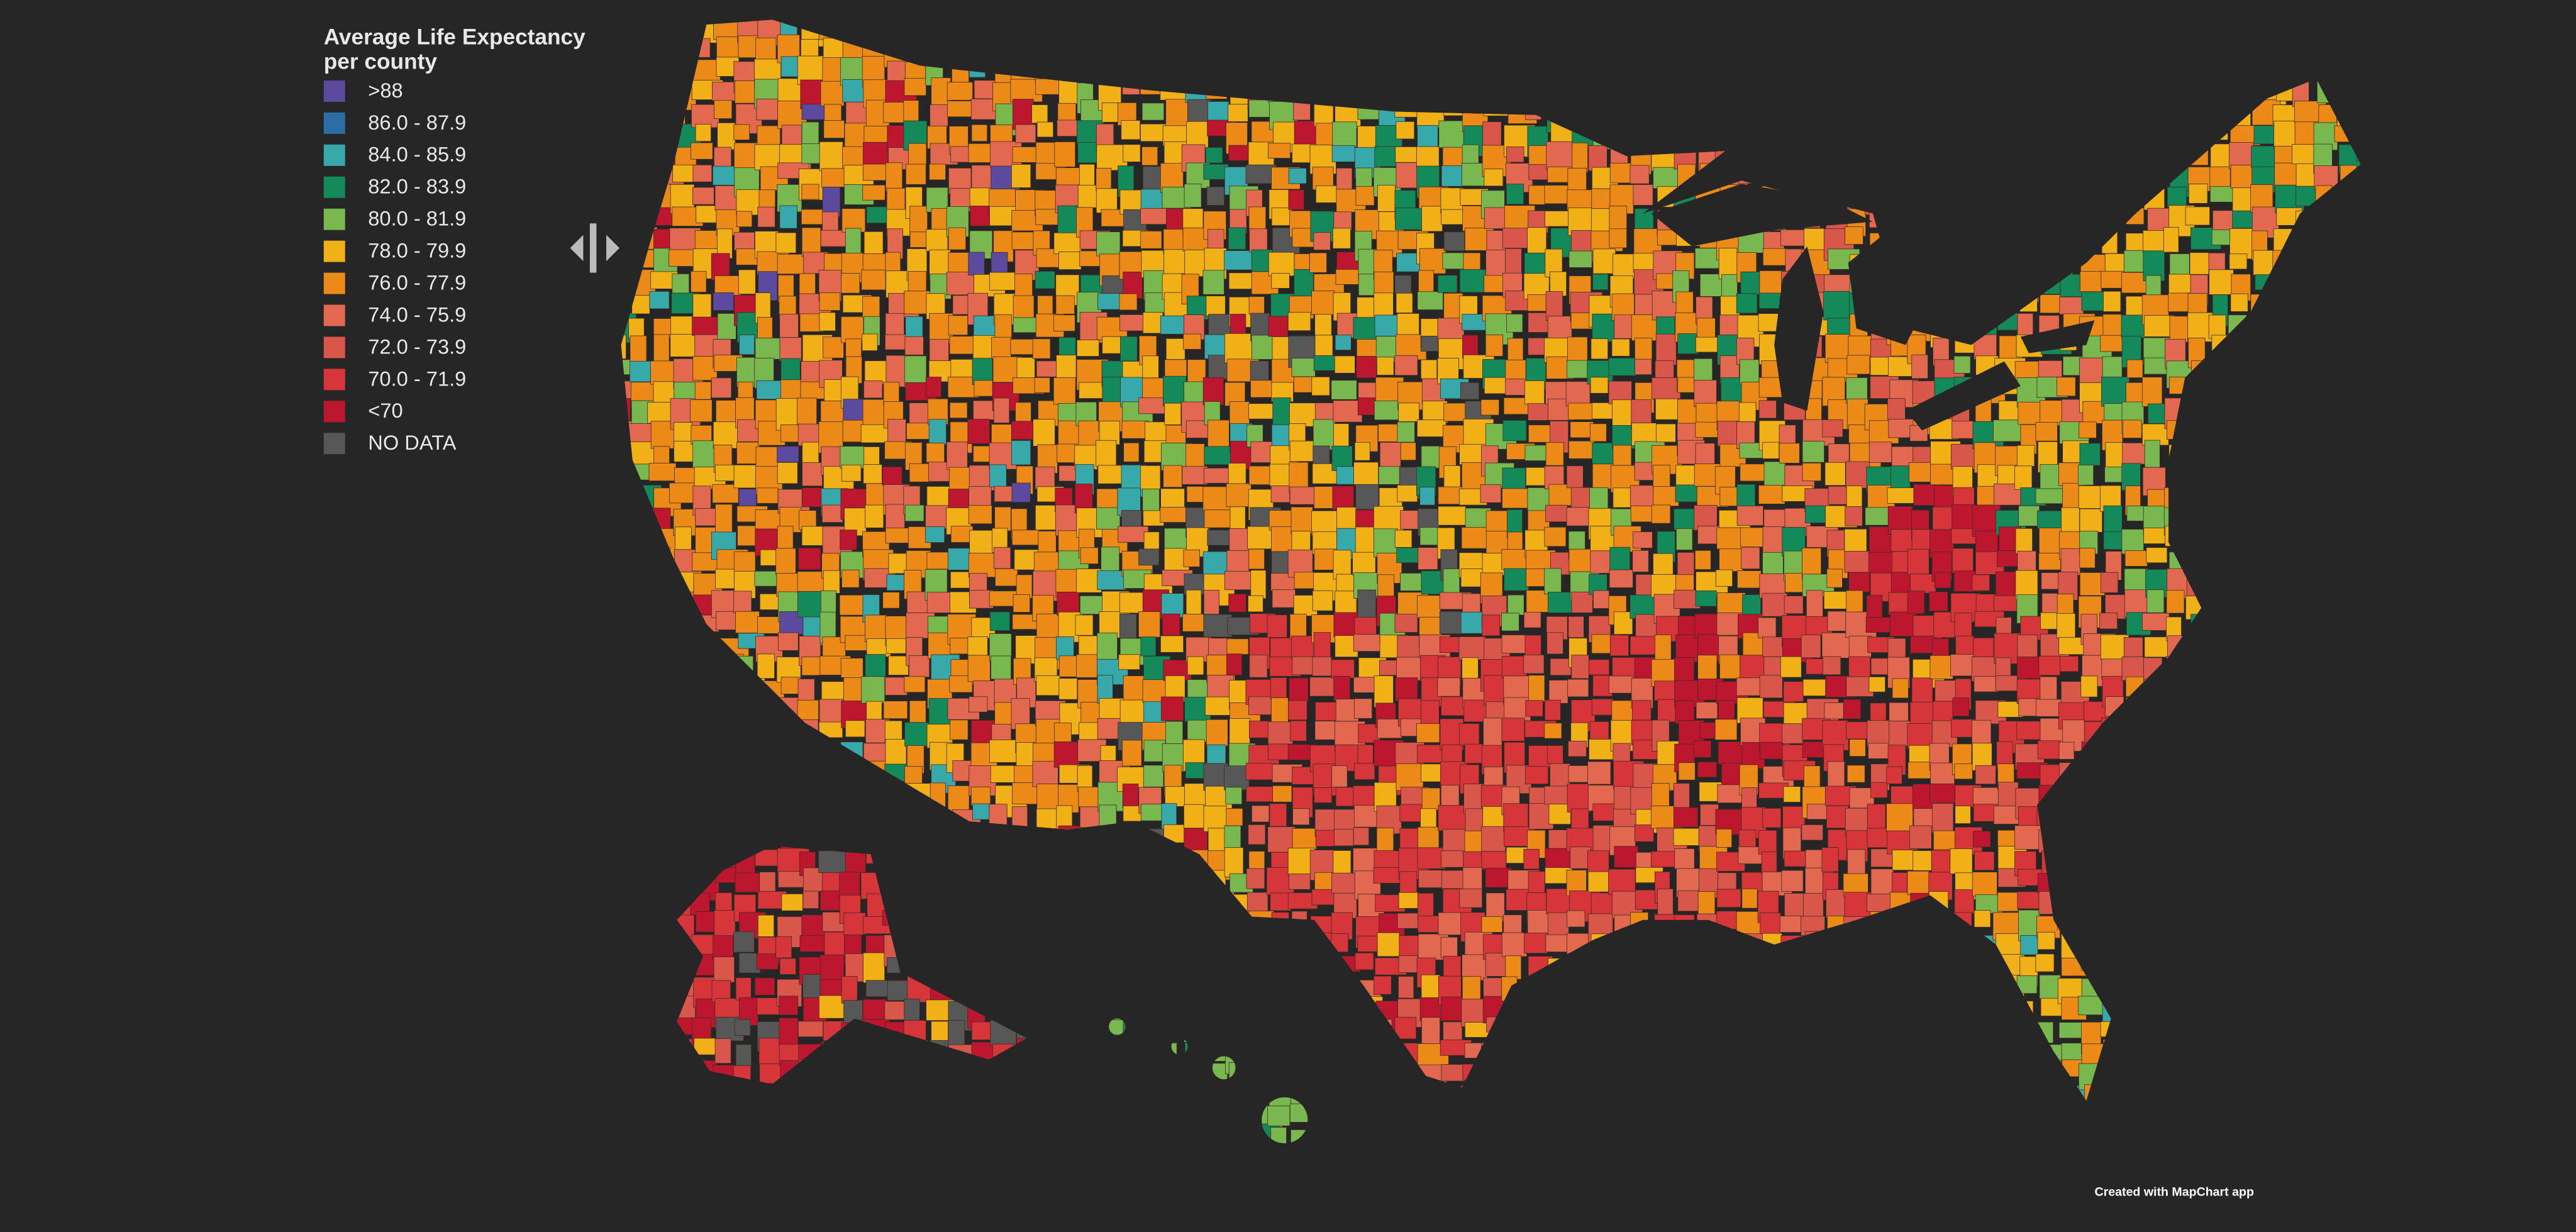 The image size is (2576, 1232). Describe the element at coordinates (381, 62) in the screenshot. I see `legend-title: per county` at that location.